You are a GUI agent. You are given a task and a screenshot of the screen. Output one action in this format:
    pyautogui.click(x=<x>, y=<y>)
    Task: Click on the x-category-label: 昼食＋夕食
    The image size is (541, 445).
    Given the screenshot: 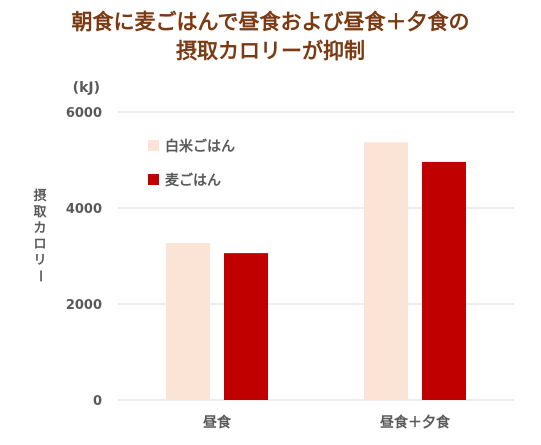 What is the action you would take?
    pyautogui.click(x=415, y=422)
    